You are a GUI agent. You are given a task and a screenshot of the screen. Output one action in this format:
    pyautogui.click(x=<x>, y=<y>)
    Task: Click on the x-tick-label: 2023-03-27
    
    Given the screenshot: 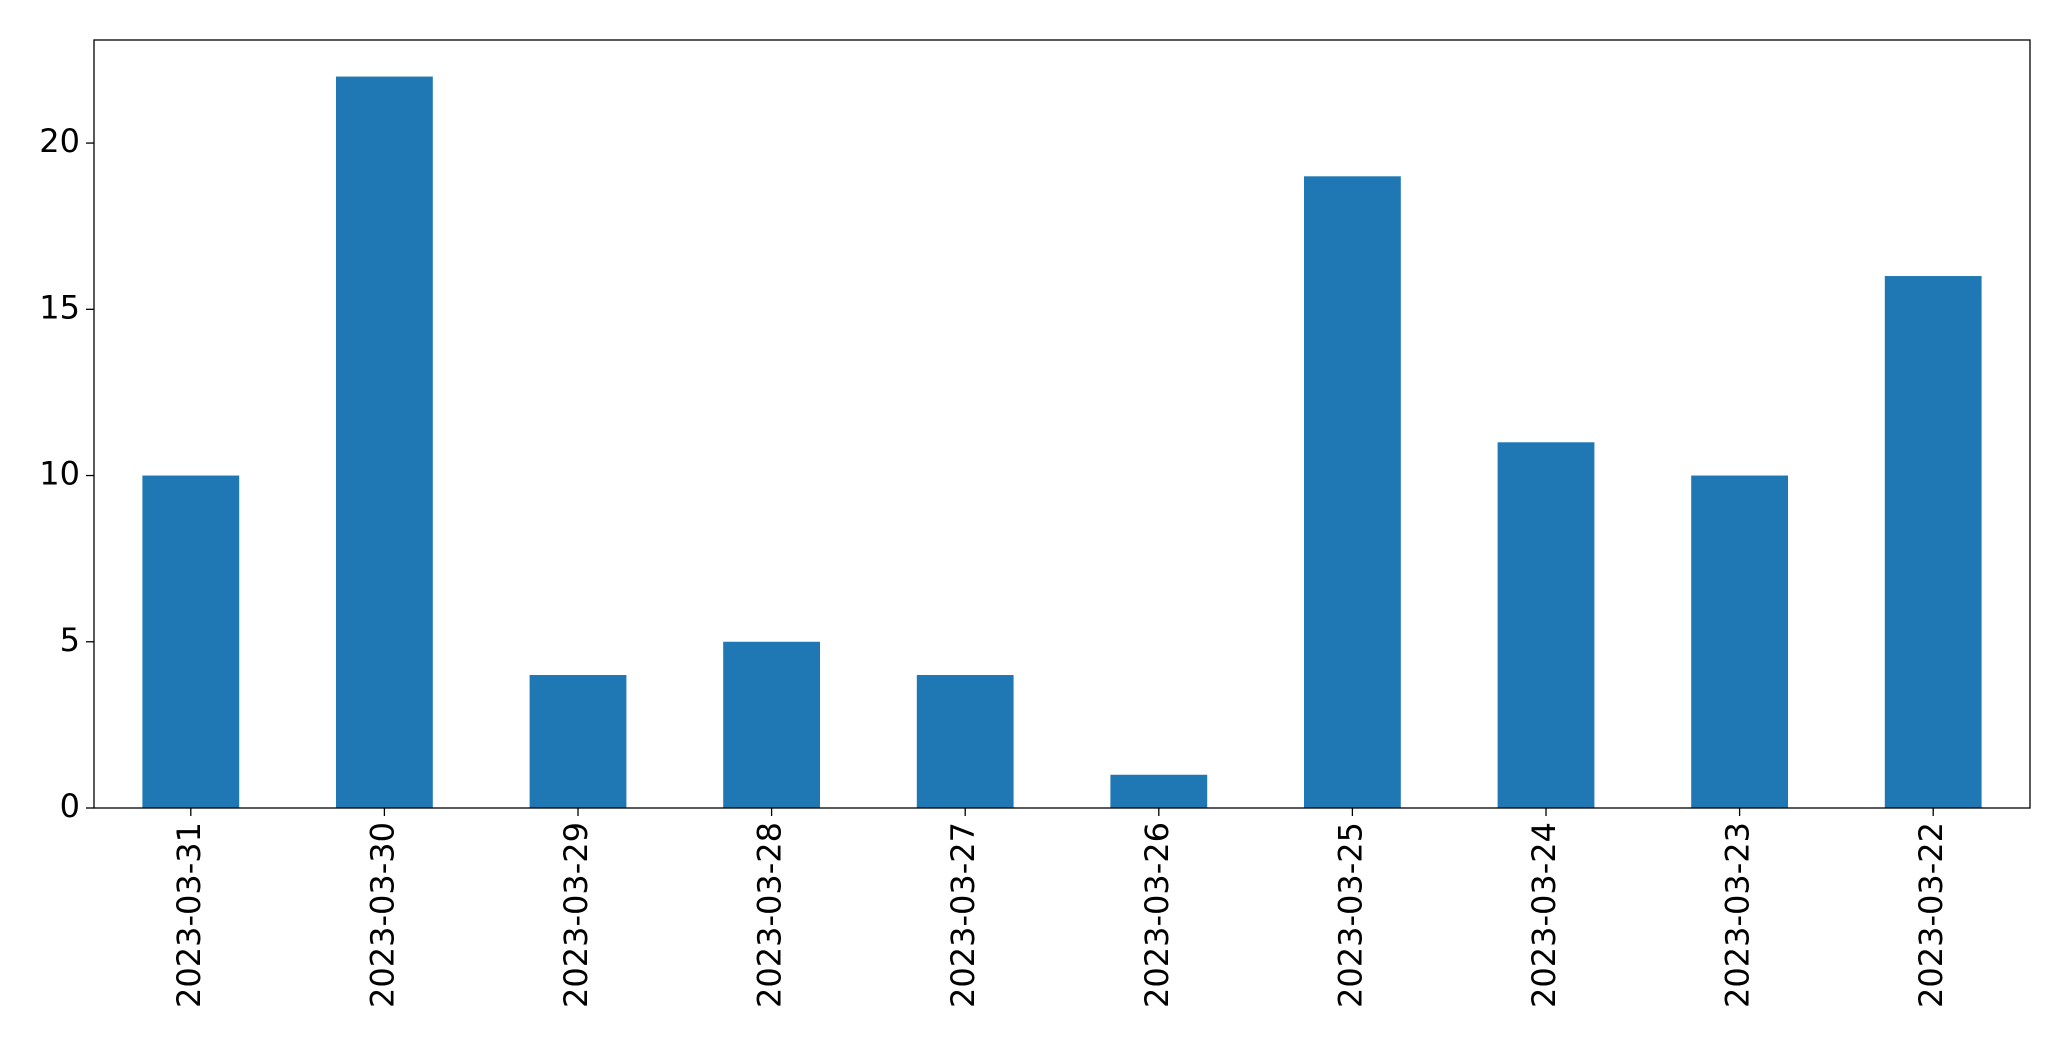 What is the action you would take?
    pyautogui.click(x=963, y=915)
    